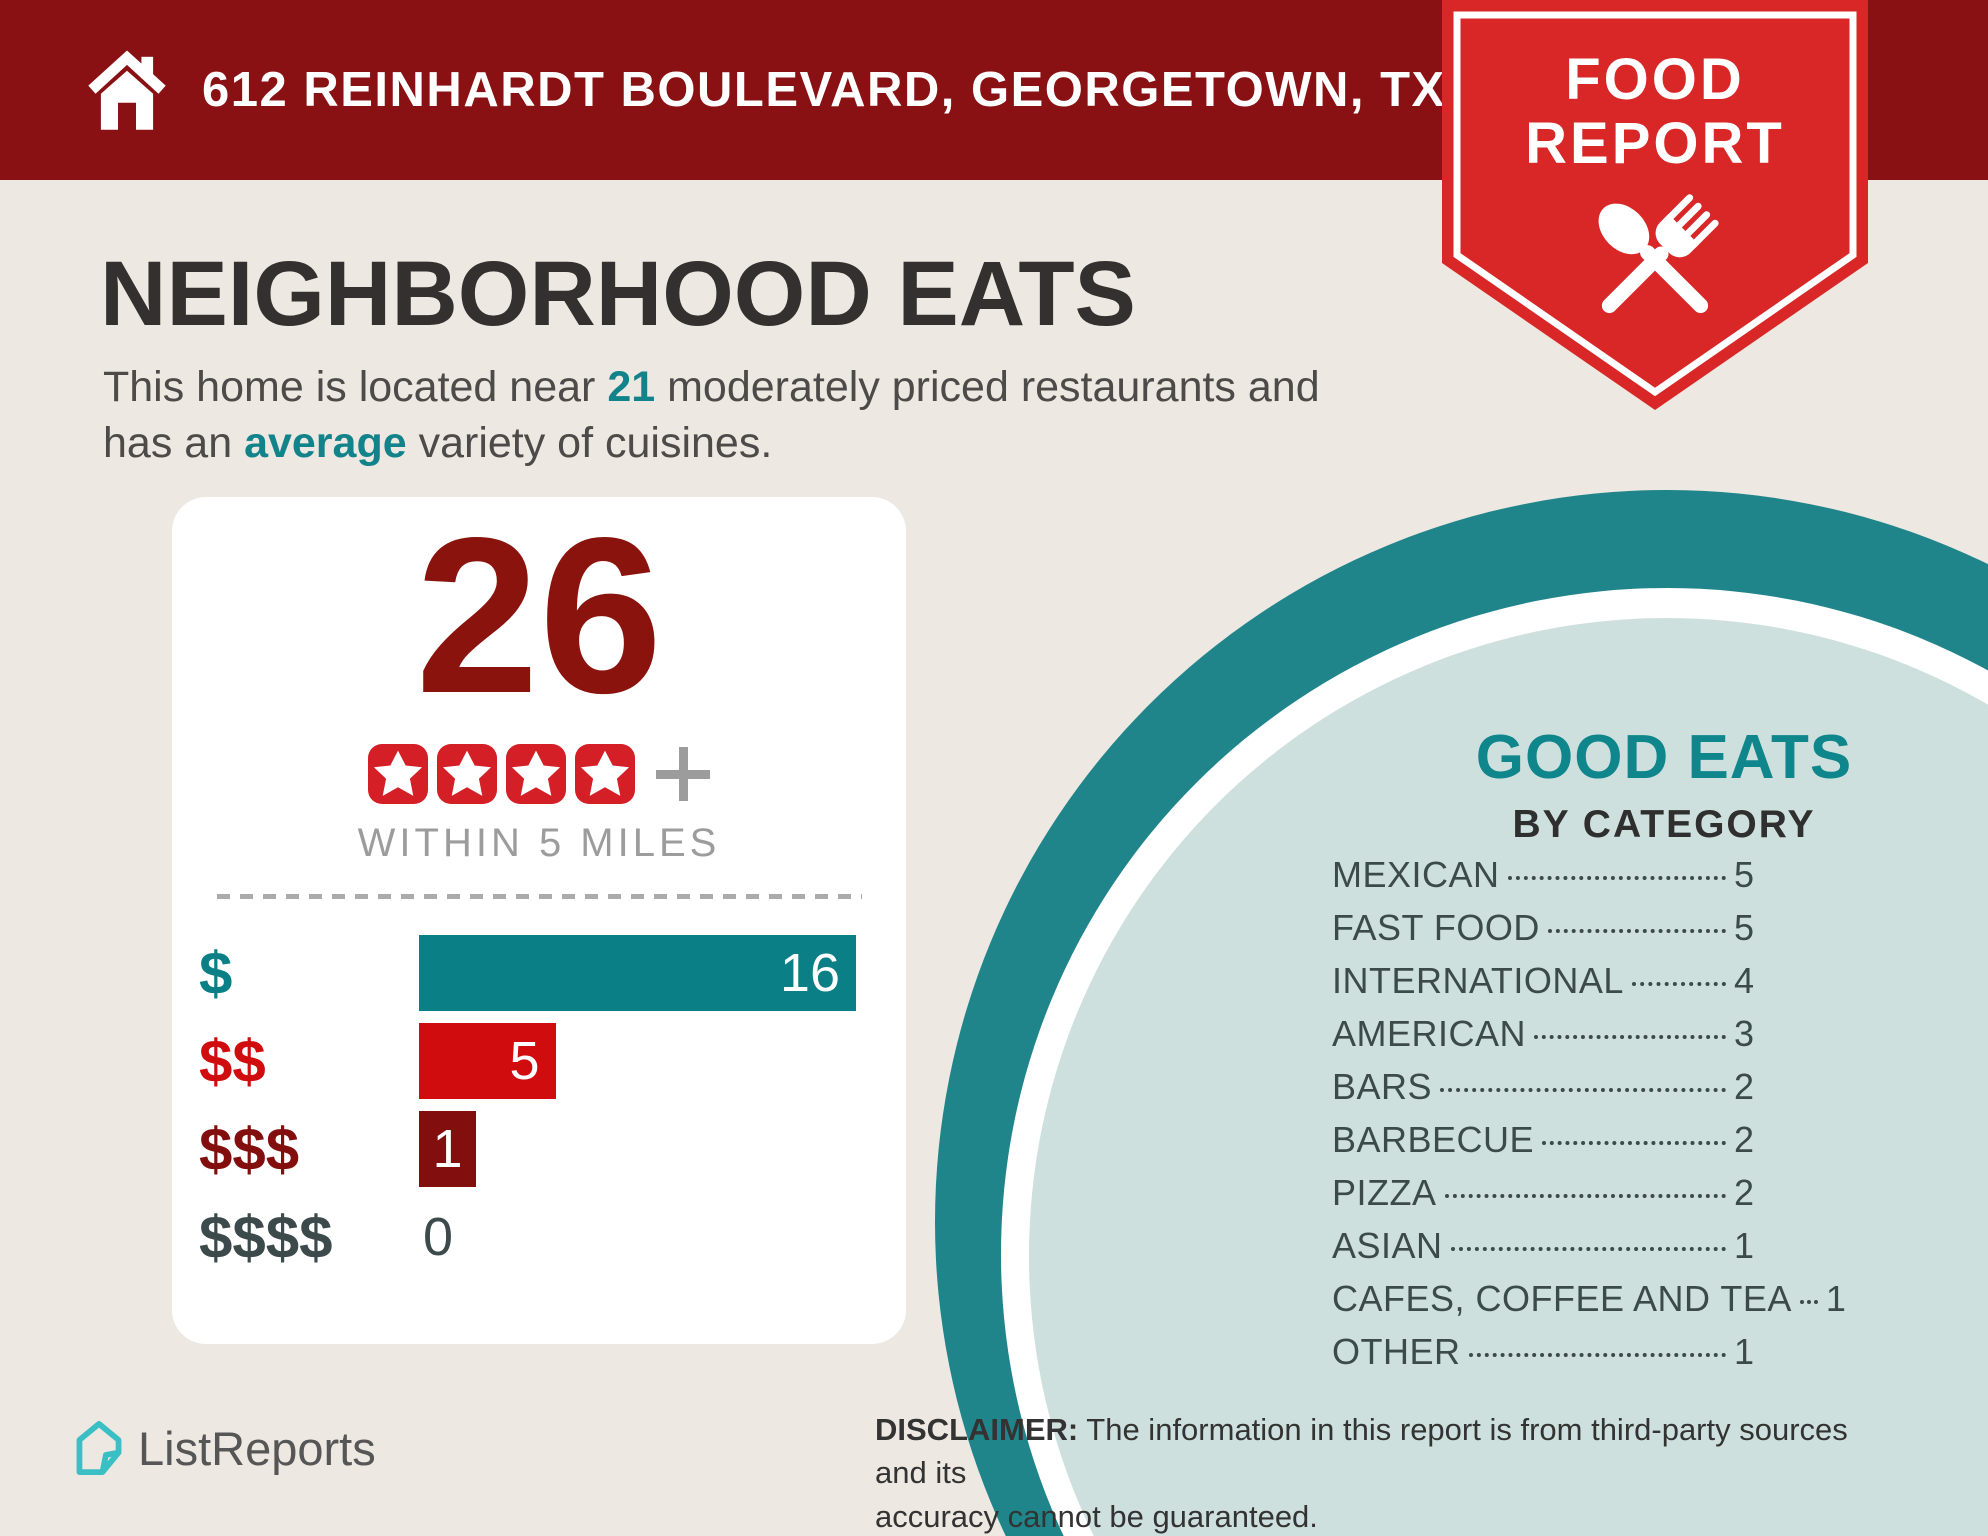 Image resolution: width=1988 pixels, height=1536 pixels. I want to click on price-tier-label: $$, so click(232, 1061).